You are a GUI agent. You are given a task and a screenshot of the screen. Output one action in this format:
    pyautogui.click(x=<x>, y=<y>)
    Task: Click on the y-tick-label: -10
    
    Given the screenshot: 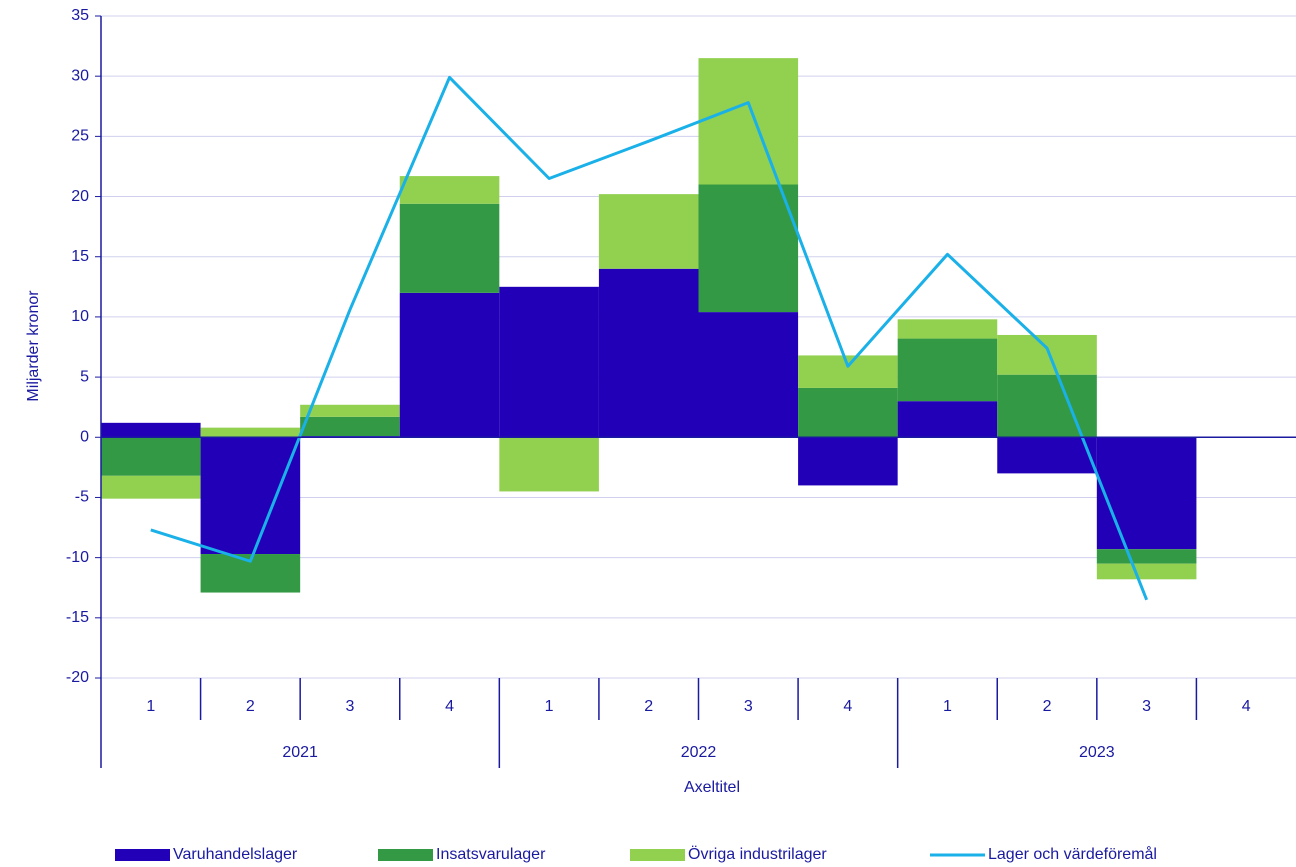 What is the action you would take?
    pyautogui.click(x=77, y=557)
    